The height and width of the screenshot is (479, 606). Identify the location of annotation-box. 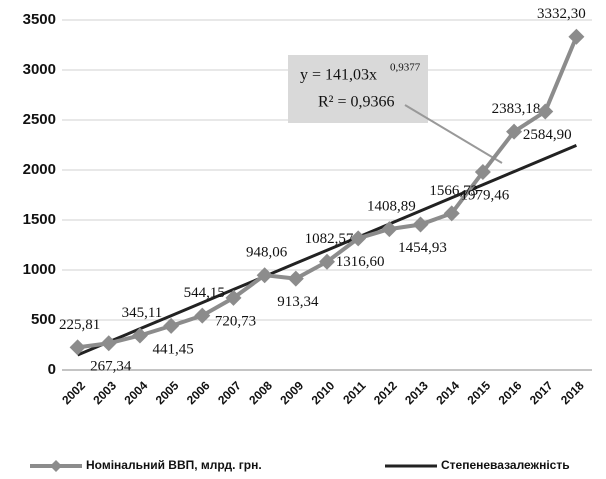
(358, 89).